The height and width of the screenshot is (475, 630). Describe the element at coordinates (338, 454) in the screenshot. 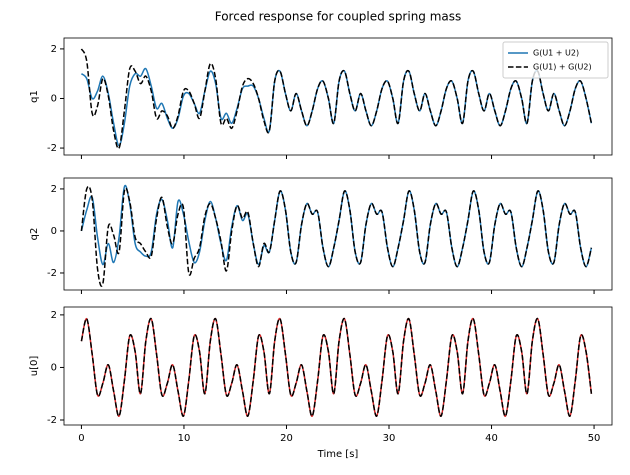

I see `x-axis-label: Time [s]` at that location.